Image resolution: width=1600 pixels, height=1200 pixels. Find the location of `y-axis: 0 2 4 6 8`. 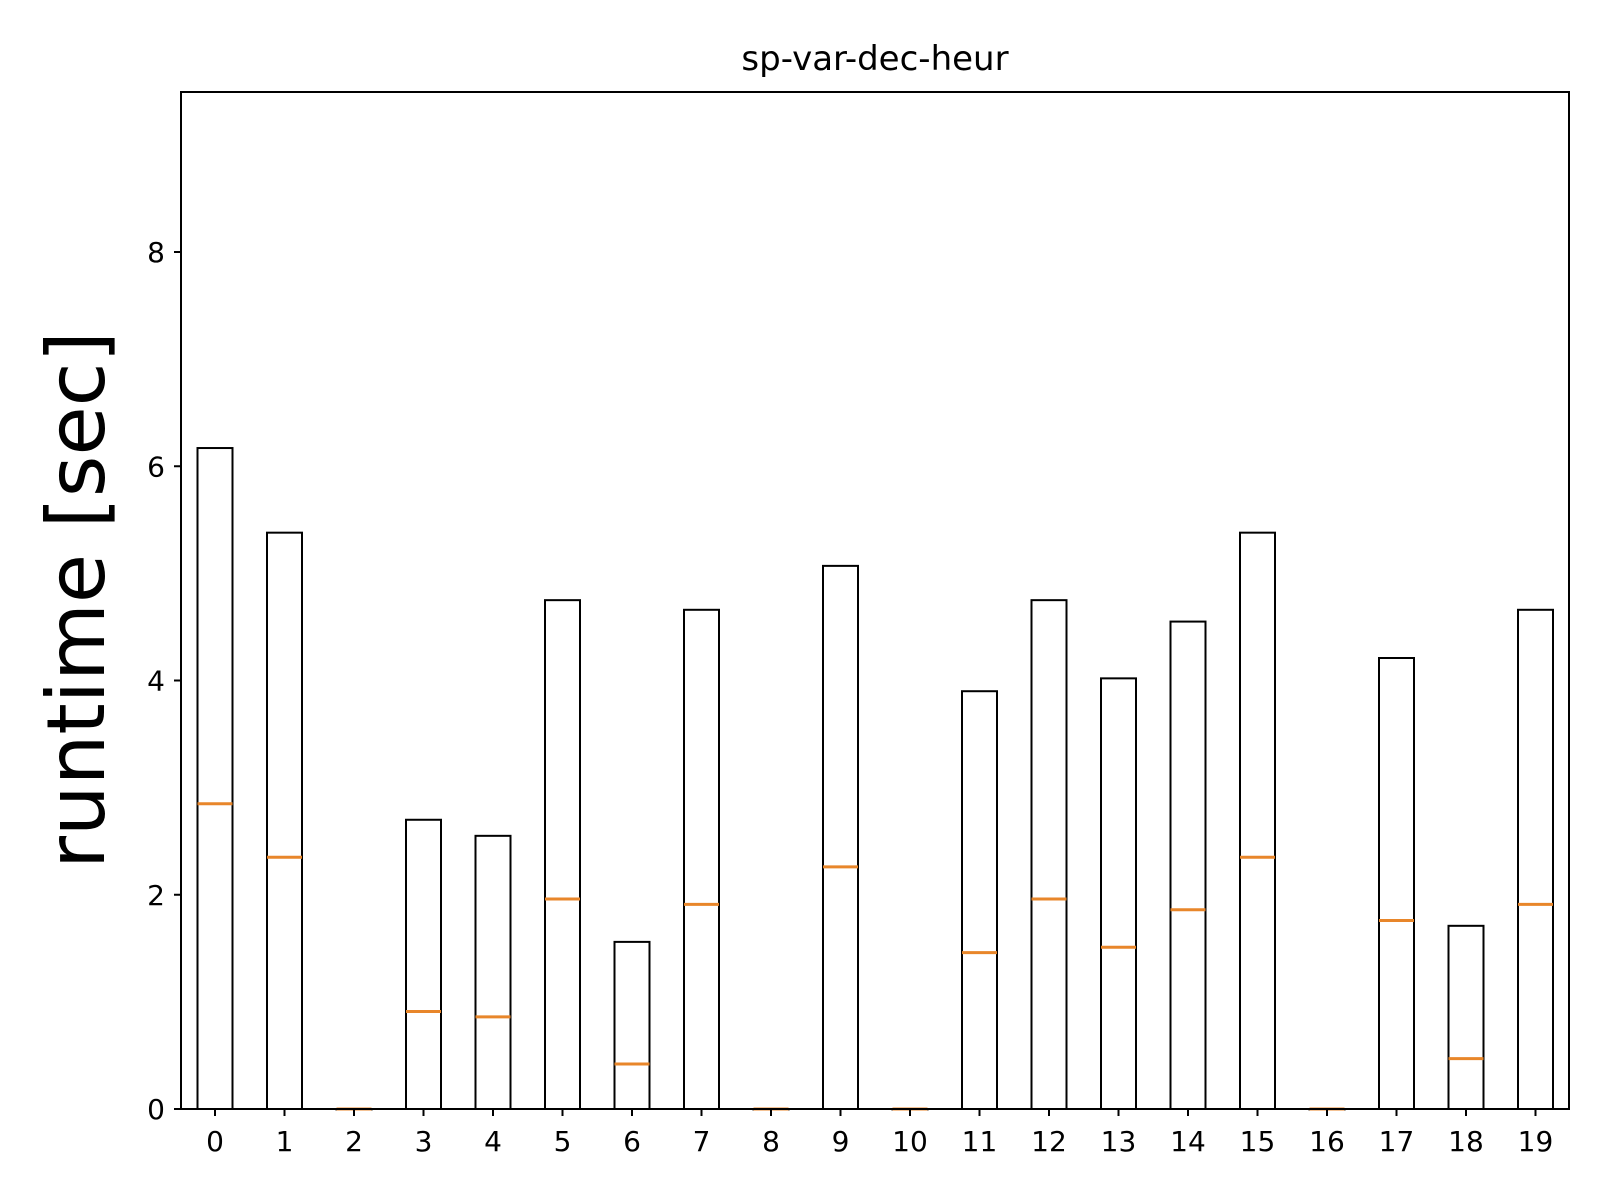

y-axis: 0 2 4 6 8 is located at coordinates (164, 681).